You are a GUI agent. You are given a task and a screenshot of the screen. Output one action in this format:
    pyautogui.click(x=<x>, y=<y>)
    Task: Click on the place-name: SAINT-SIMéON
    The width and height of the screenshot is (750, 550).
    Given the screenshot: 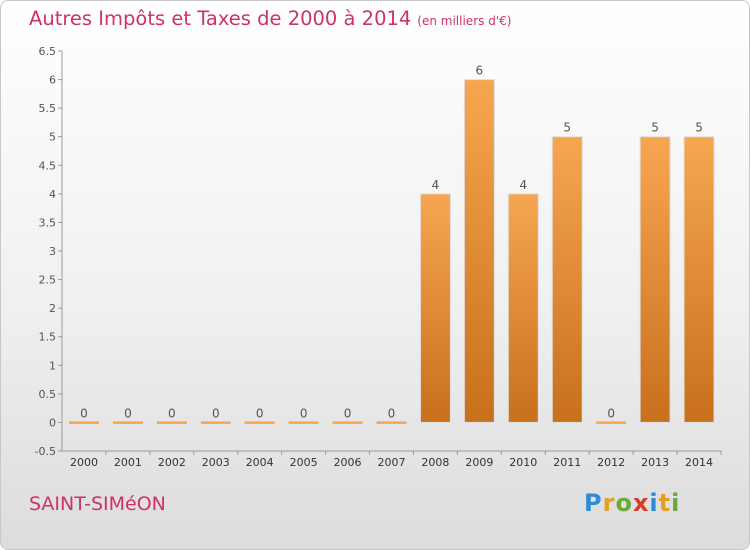 What is the action you would take?
    pyautogui.click(x=97, y=504)
    